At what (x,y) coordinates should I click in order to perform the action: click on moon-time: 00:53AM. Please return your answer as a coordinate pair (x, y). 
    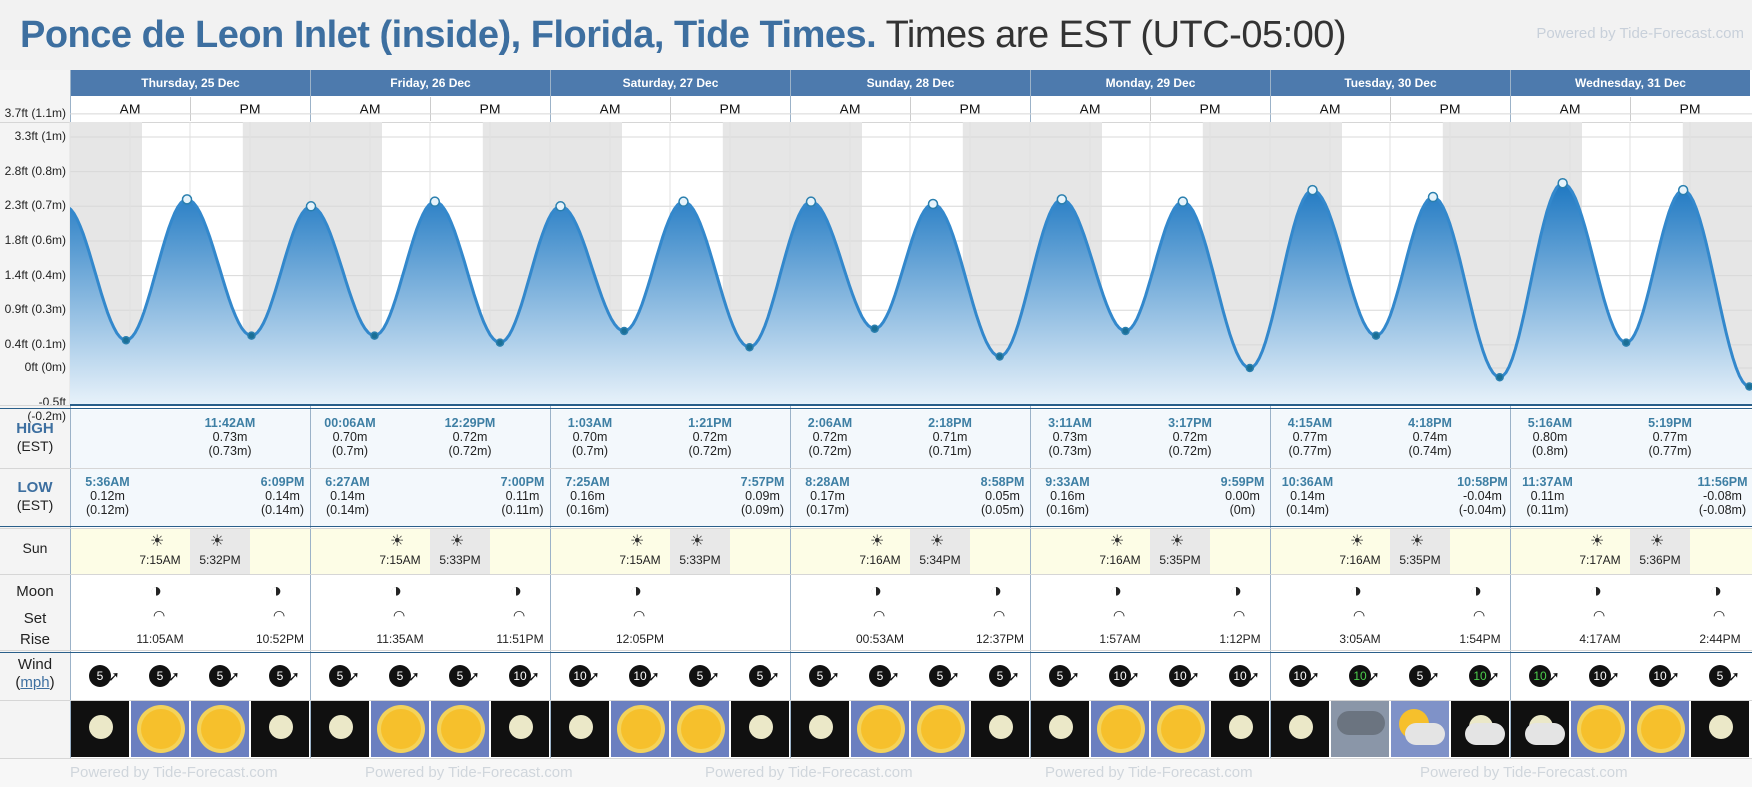
    Looking at the image, I should click on (880, 639).